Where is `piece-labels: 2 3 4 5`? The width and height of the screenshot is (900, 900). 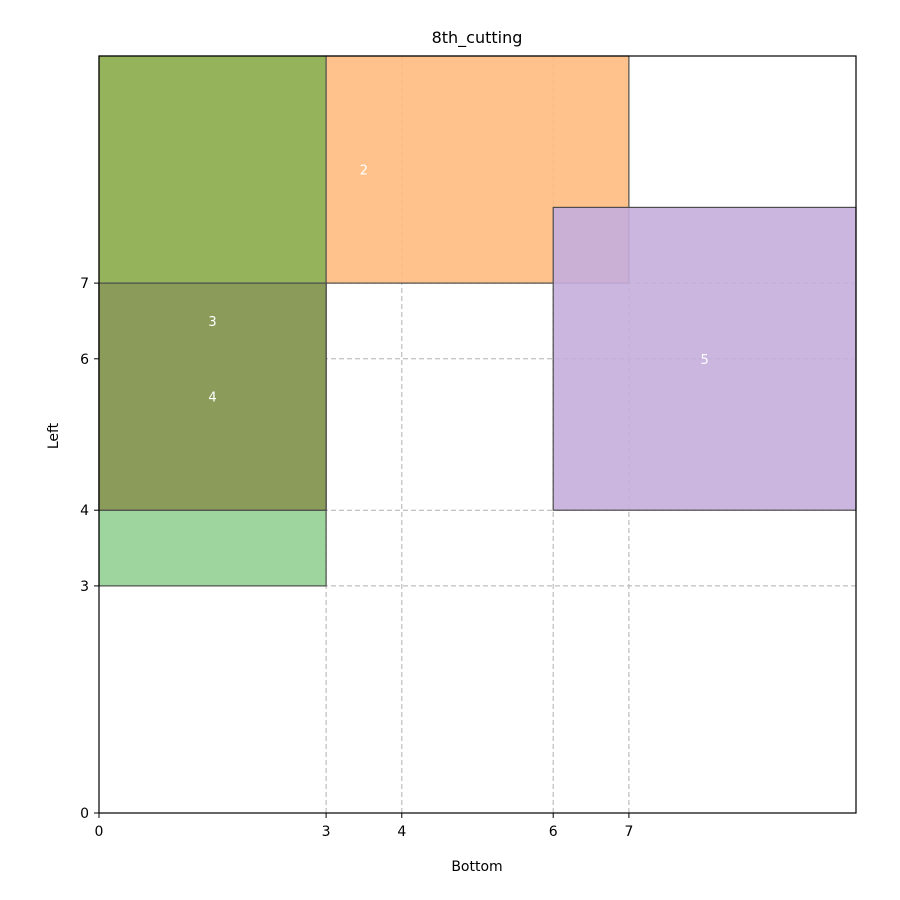
piece-labels: 2 3 4 5 is located at coordinates (458, 285).